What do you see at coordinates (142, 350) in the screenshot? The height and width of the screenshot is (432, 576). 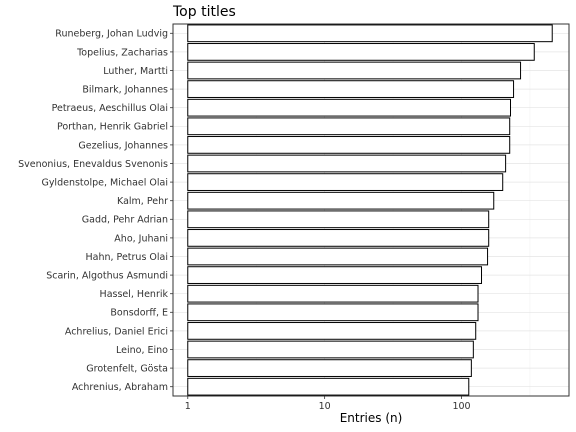 I see `category-label: Leino, Eino` at bounding box center [142, 350].